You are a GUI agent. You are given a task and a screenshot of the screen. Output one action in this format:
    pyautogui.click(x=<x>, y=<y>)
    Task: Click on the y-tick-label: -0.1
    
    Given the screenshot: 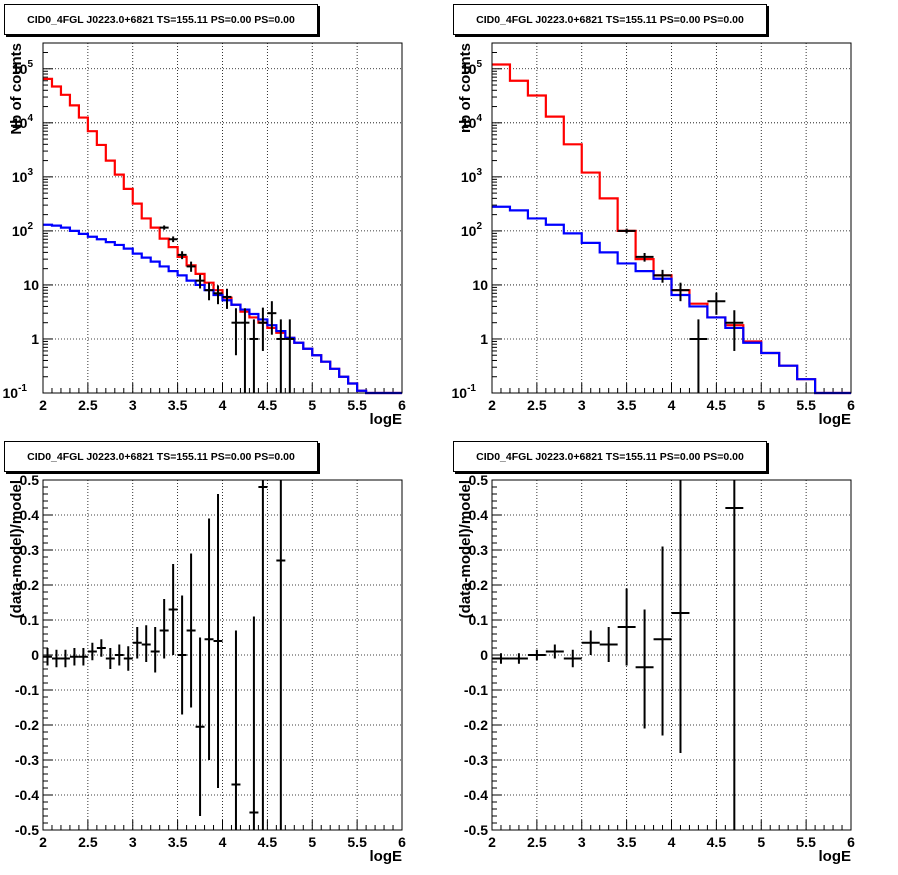 What is the action you would take?
    pyautogui.click(x=27, y=690)
    